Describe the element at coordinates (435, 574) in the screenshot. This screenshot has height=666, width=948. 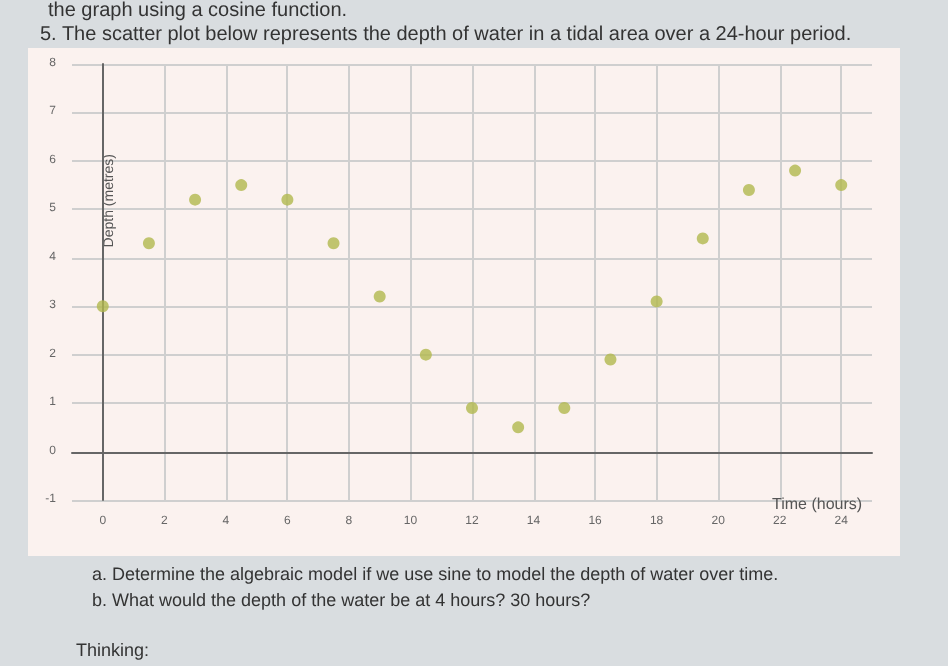
I see `text: a. Determine the algebraic model if we use sine to model the depth of water over time.` at that location.